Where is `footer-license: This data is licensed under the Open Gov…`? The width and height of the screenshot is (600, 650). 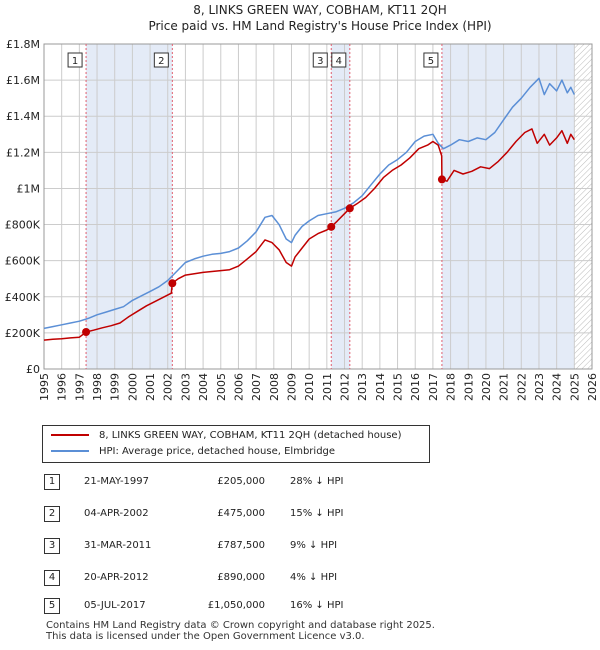
footer-license: This data is licensed under the Open Gov… is located at coordinates (205, 636).